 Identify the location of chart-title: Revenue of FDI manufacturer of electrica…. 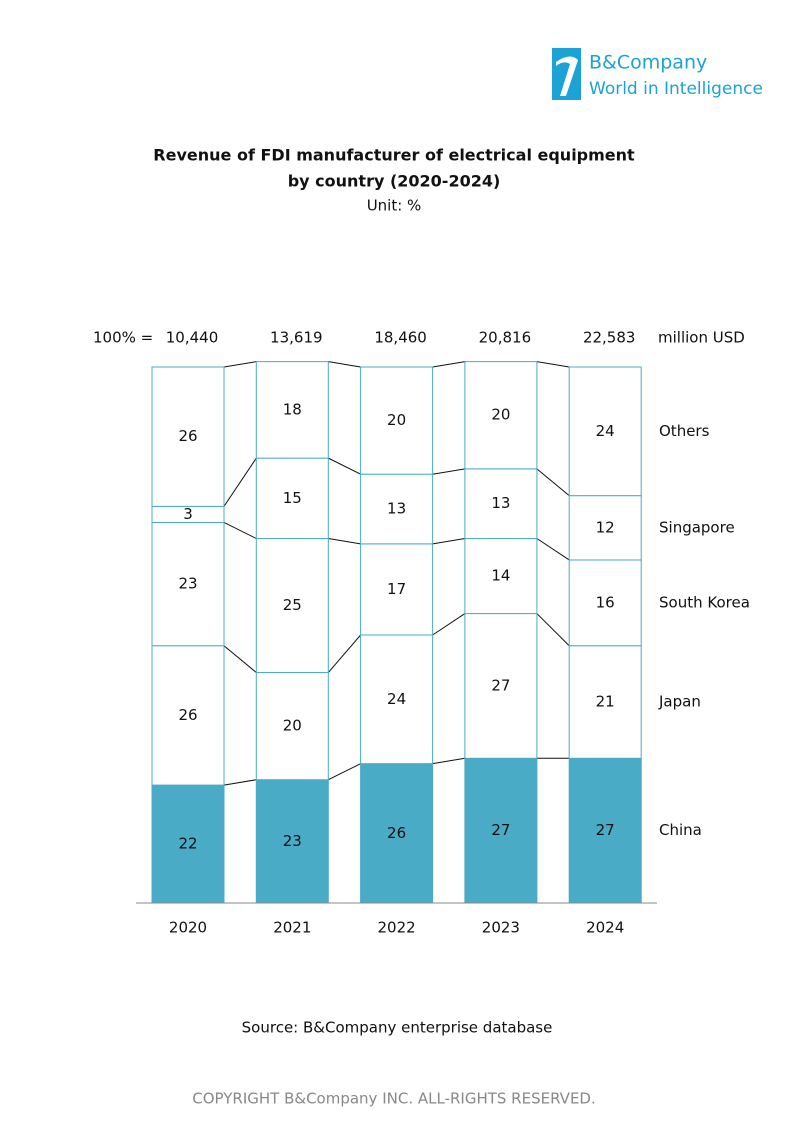
(394, 155).